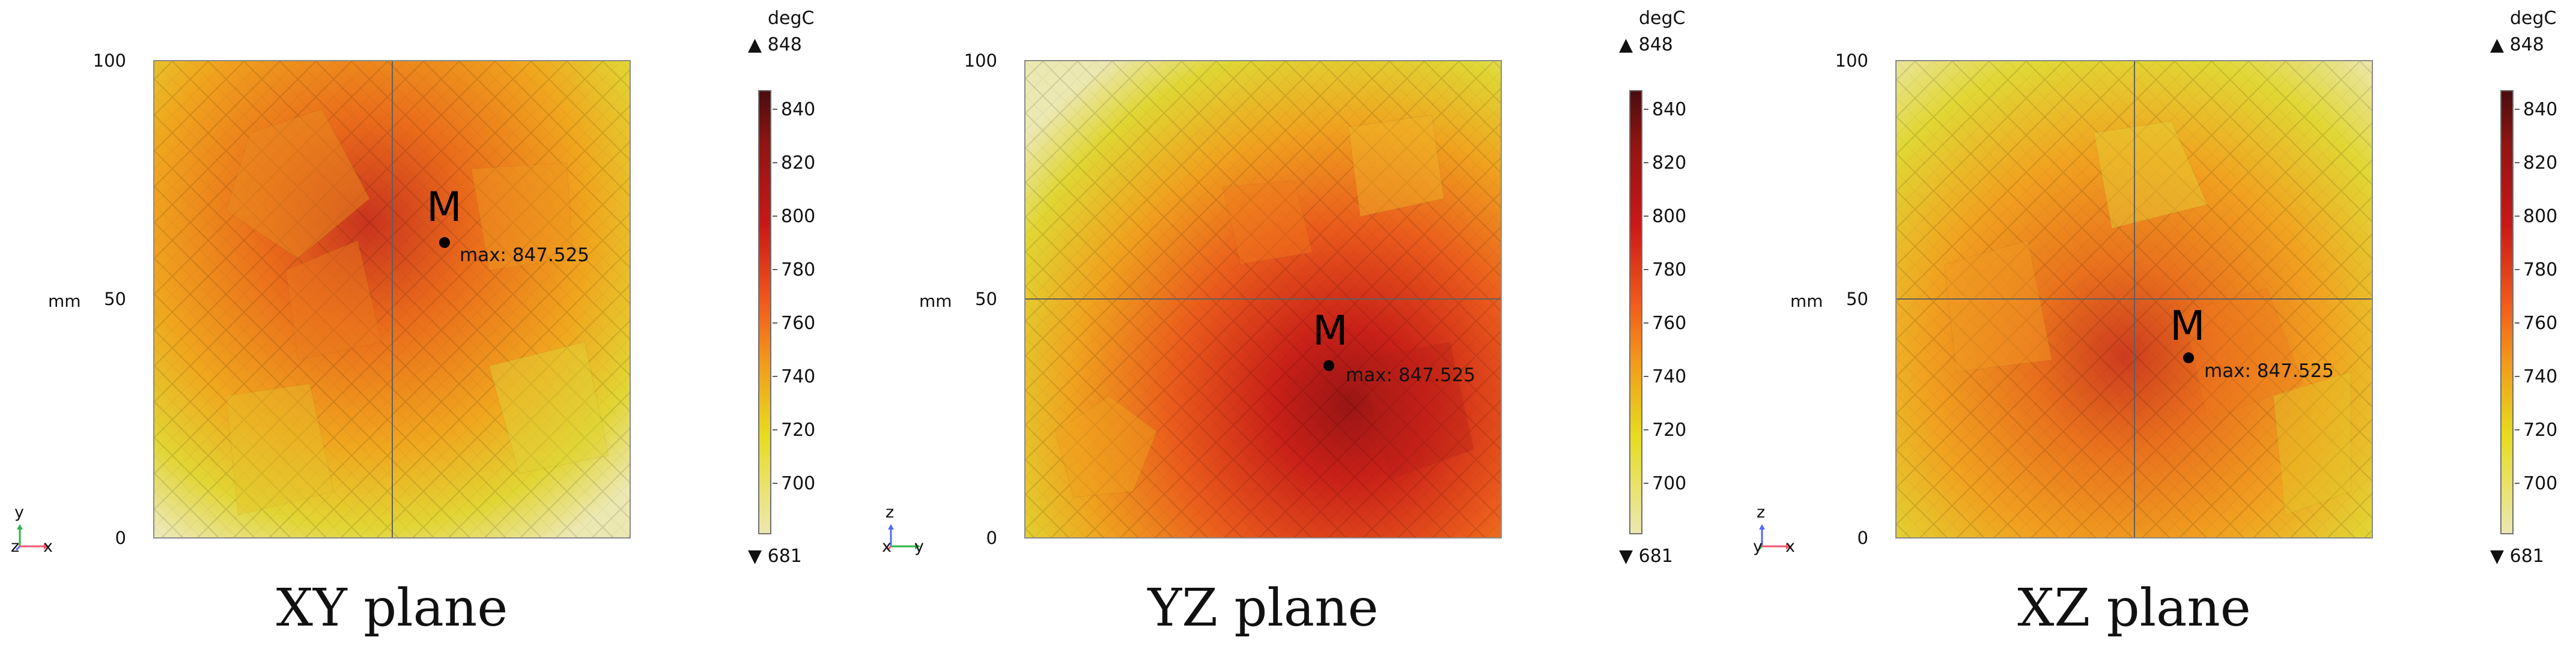  What do you see at coordinates (1790, 546) in the screenshot?
I see `xz-triad-horizontal-label: x` at bounding box center [1790, 546].